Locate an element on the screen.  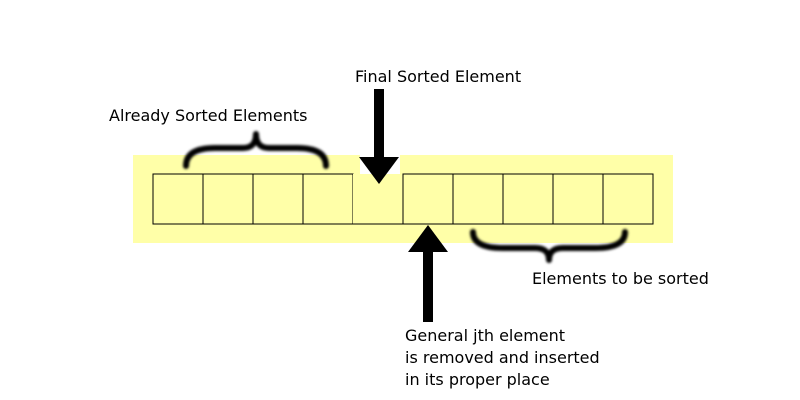
to-be-sorted-label: Elements to be sorted is located at coordinates (620, 278).